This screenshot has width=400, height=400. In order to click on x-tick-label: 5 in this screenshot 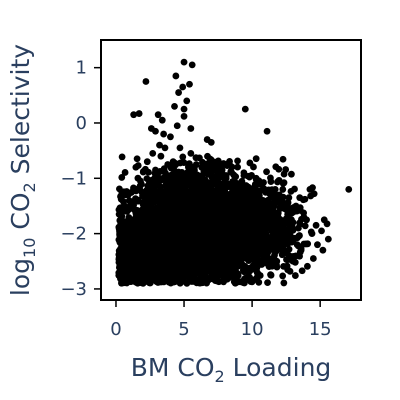, I will do `click(183, 329)`.